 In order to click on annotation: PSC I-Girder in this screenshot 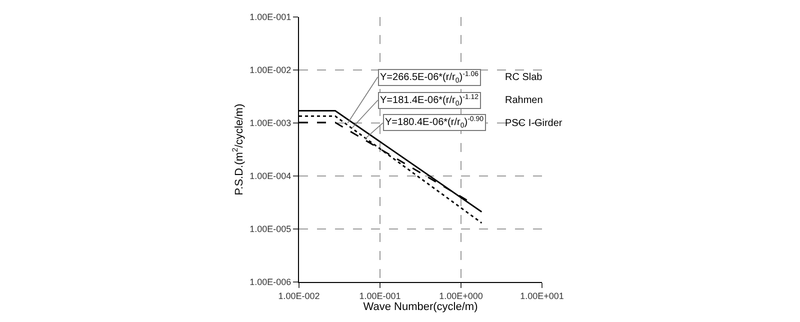, I will do `click(534, 123)`.